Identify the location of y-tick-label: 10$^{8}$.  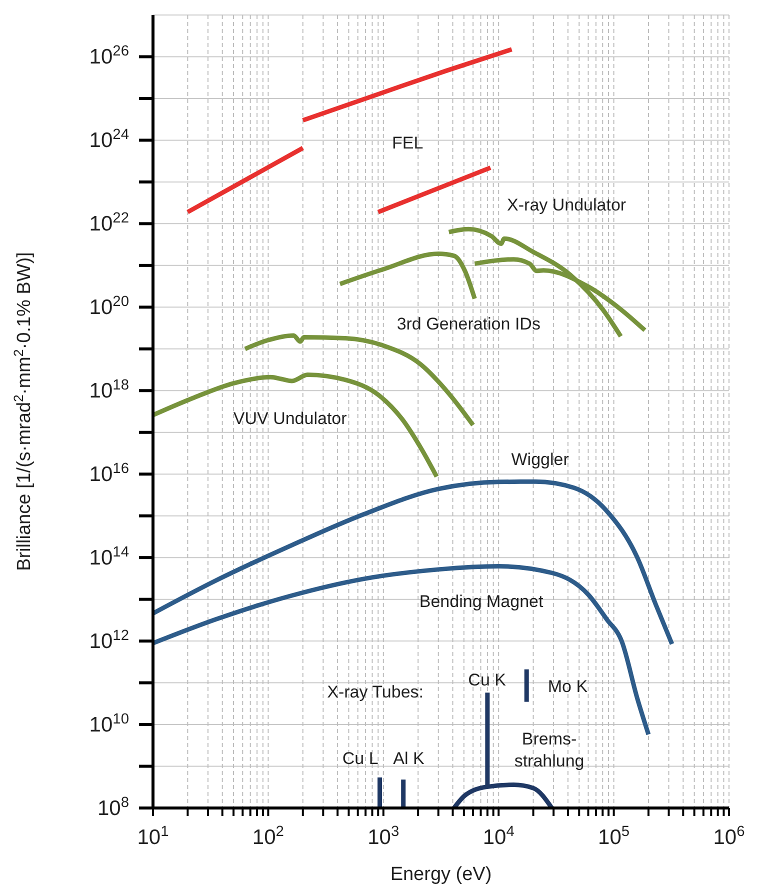
(113, 807).